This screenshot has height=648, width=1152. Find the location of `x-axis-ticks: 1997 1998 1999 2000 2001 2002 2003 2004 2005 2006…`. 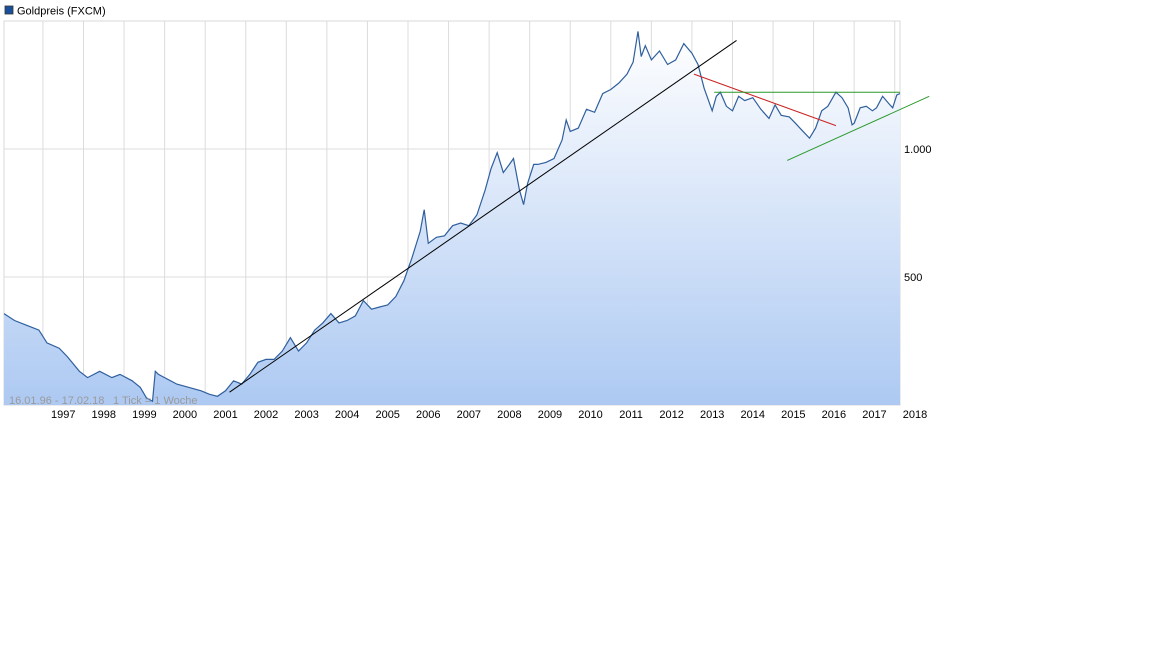

x-axis-ticks: 1997 1998 1999 2000 2001 2002 2003 2004 2005 2006… is located at coordinates (489, 415).